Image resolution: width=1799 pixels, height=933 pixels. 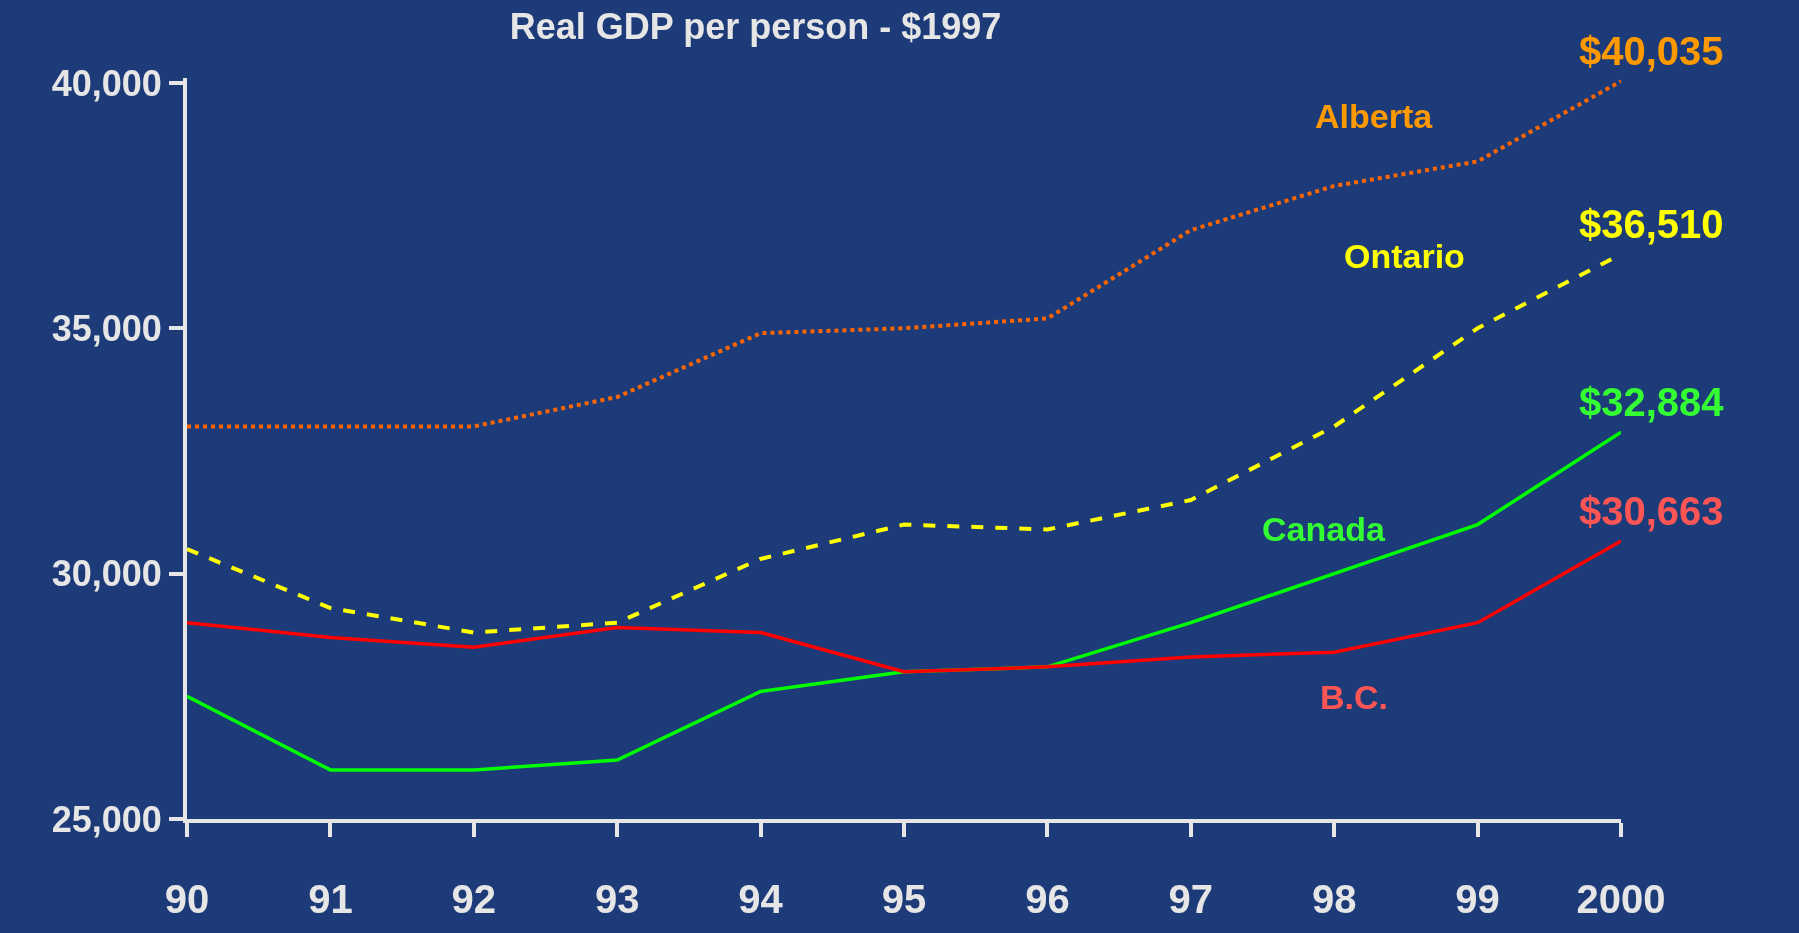 I want to click on series-label: Alberta, so click(x=1374, y=116).